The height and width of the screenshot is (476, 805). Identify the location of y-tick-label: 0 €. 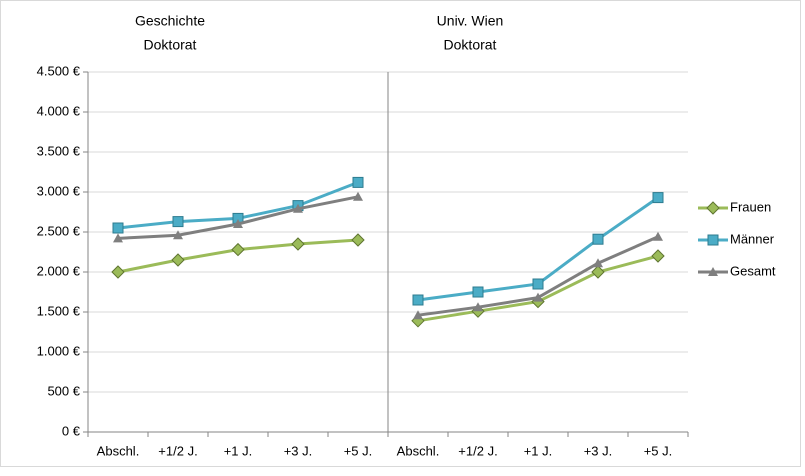
(71, 430).